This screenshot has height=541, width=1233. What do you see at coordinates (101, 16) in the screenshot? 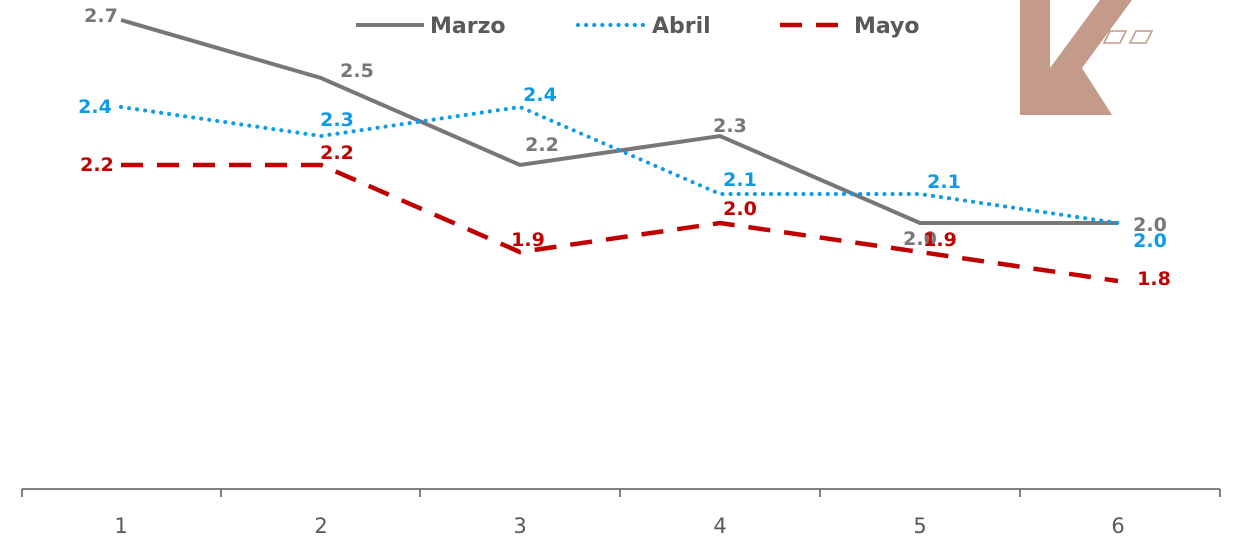
I see `data-label-marzo: 2.7` at bounding box center [101, 16].